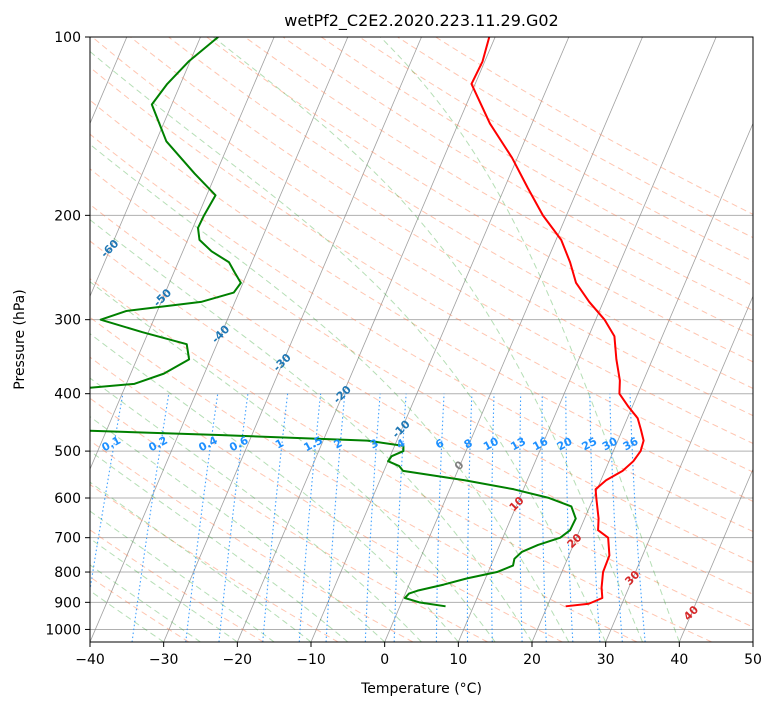  I want to click on x-tick-label: −20, so click(238, 660).